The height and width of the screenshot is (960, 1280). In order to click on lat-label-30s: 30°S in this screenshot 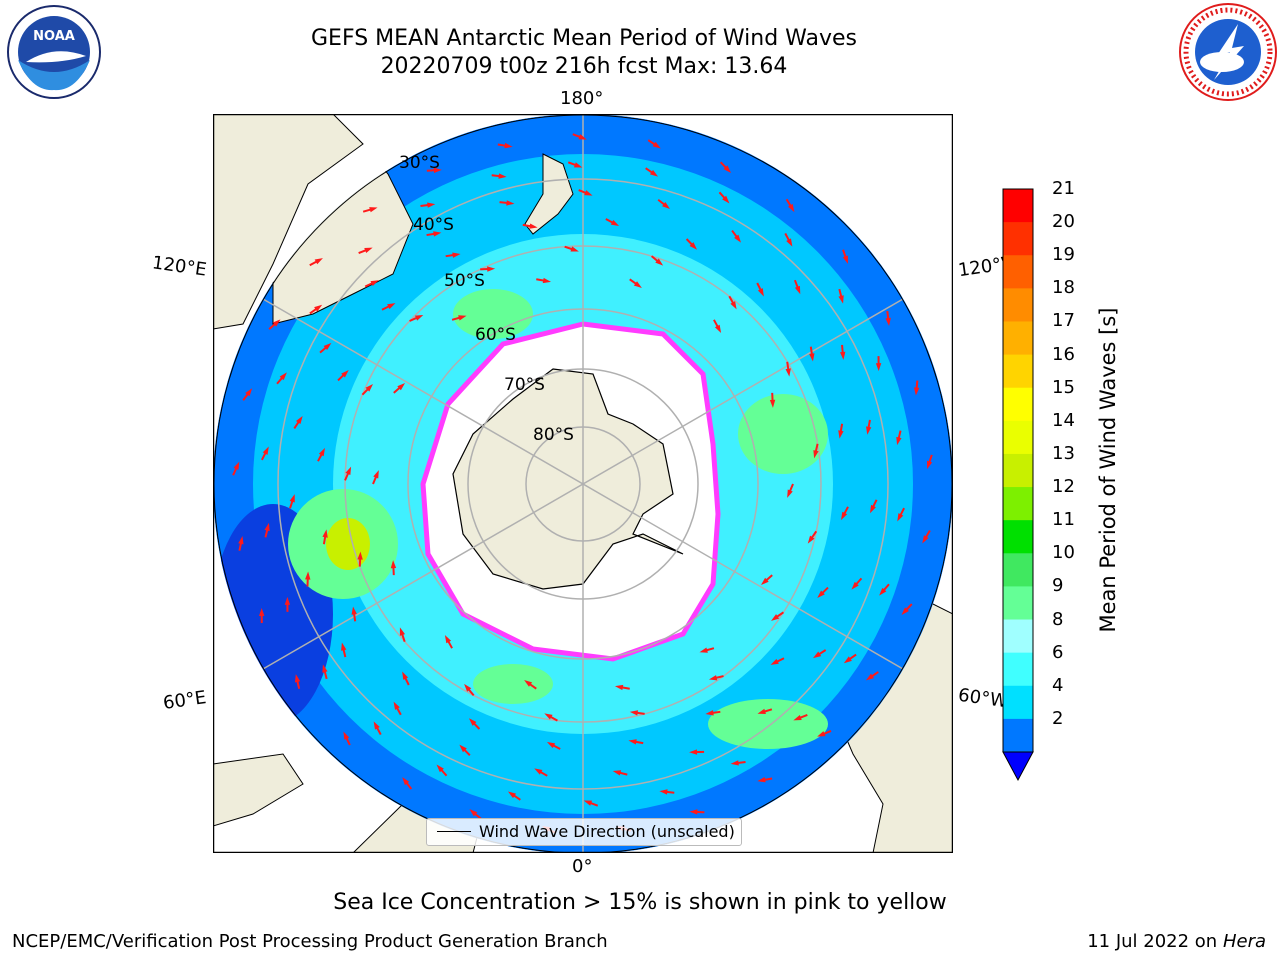, I will do `click(419, 163)`.